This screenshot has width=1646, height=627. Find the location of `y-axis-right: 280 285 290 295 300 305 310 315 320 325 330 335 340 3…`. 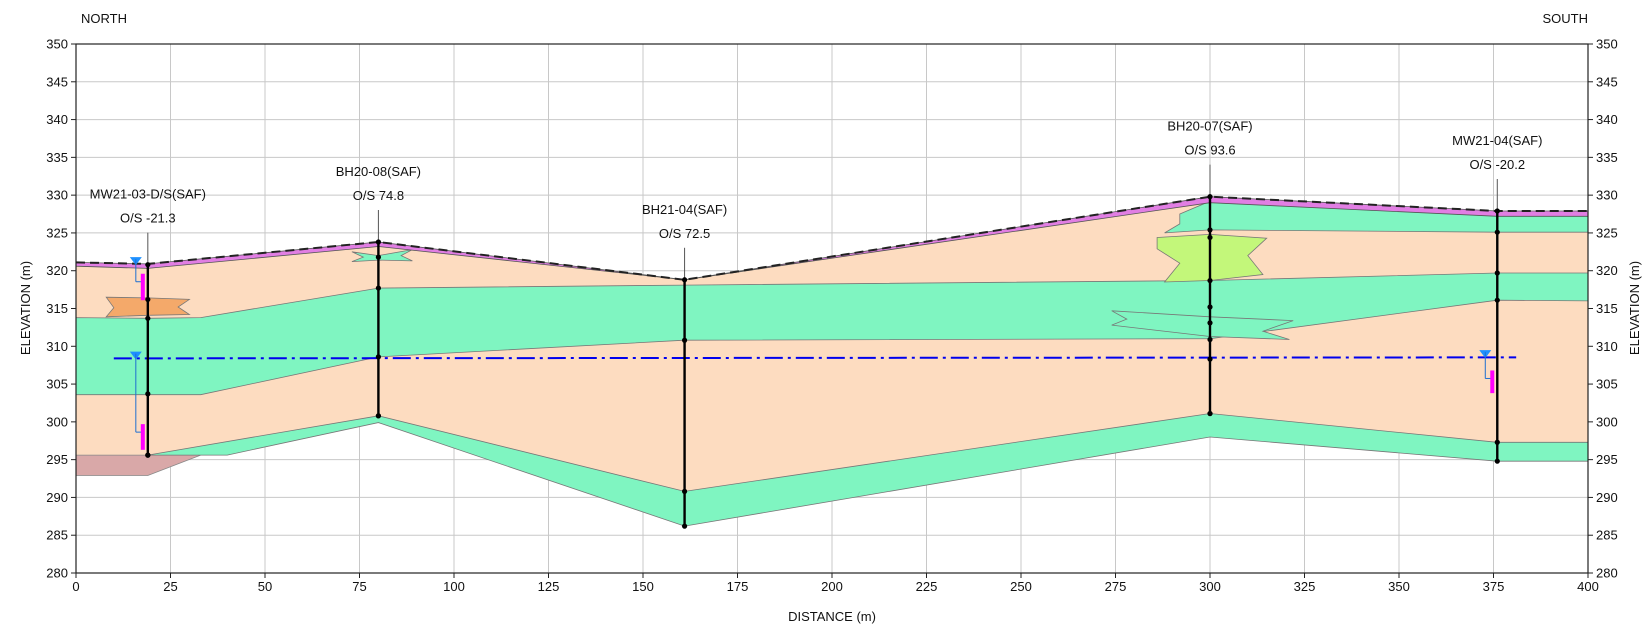

y-axis-right: 280 285 290 295 300 305 310 315 320 325 330 335 340 3… is located at coordinates (1603, 309).